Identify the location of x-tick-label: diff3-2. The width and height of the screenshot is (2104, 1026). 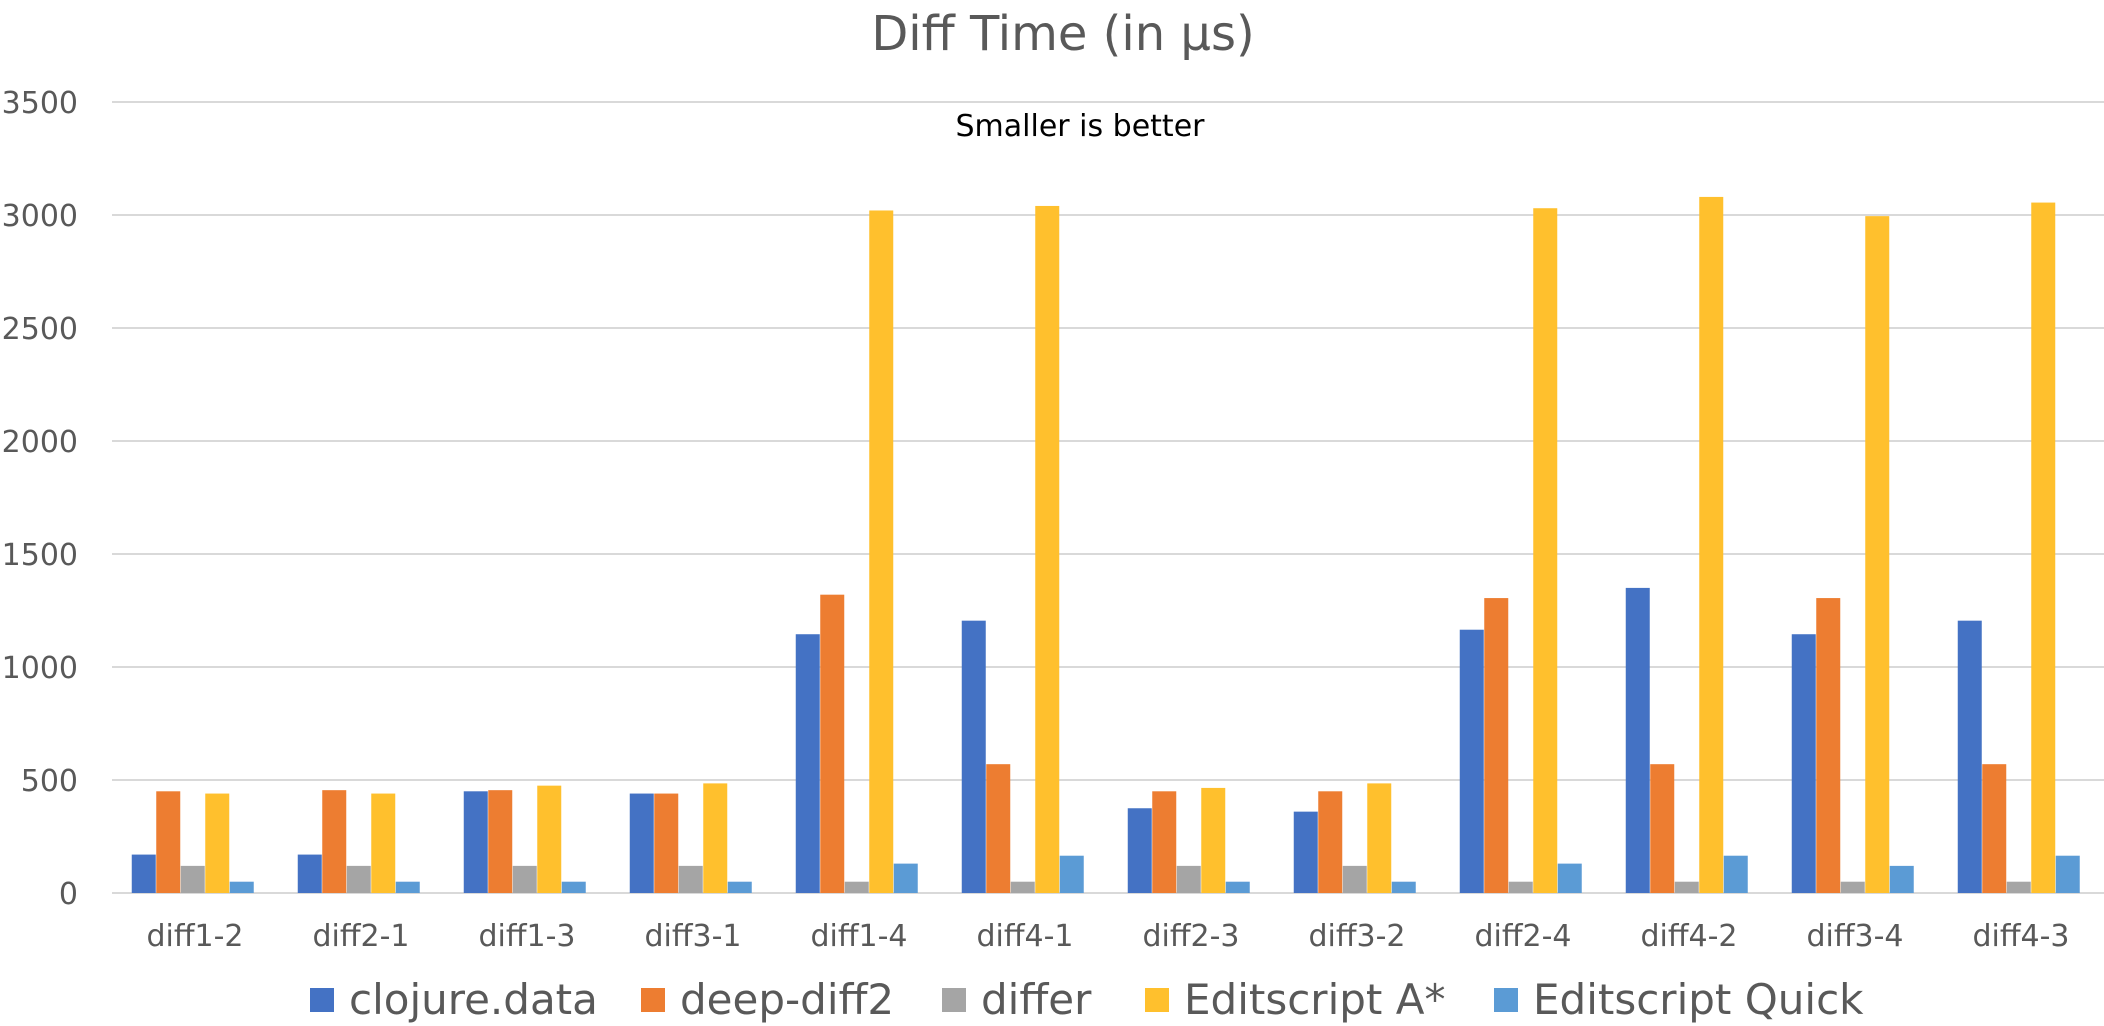
(1356, 936).